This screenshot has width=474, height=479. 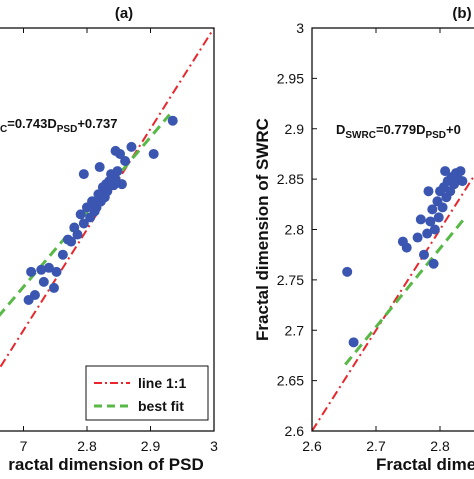 What do you see at coordinates (162, 383) in the screenshot?
I see `legend-label: line 1:1` at bounding box center [162, 383].